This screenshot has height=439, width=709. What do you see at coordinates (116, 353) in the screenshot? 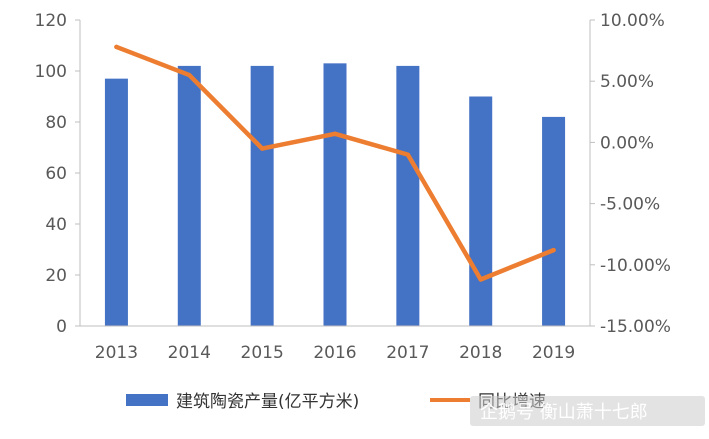
I see `x-tick-label: 2013` at bounding box center [116, 353].